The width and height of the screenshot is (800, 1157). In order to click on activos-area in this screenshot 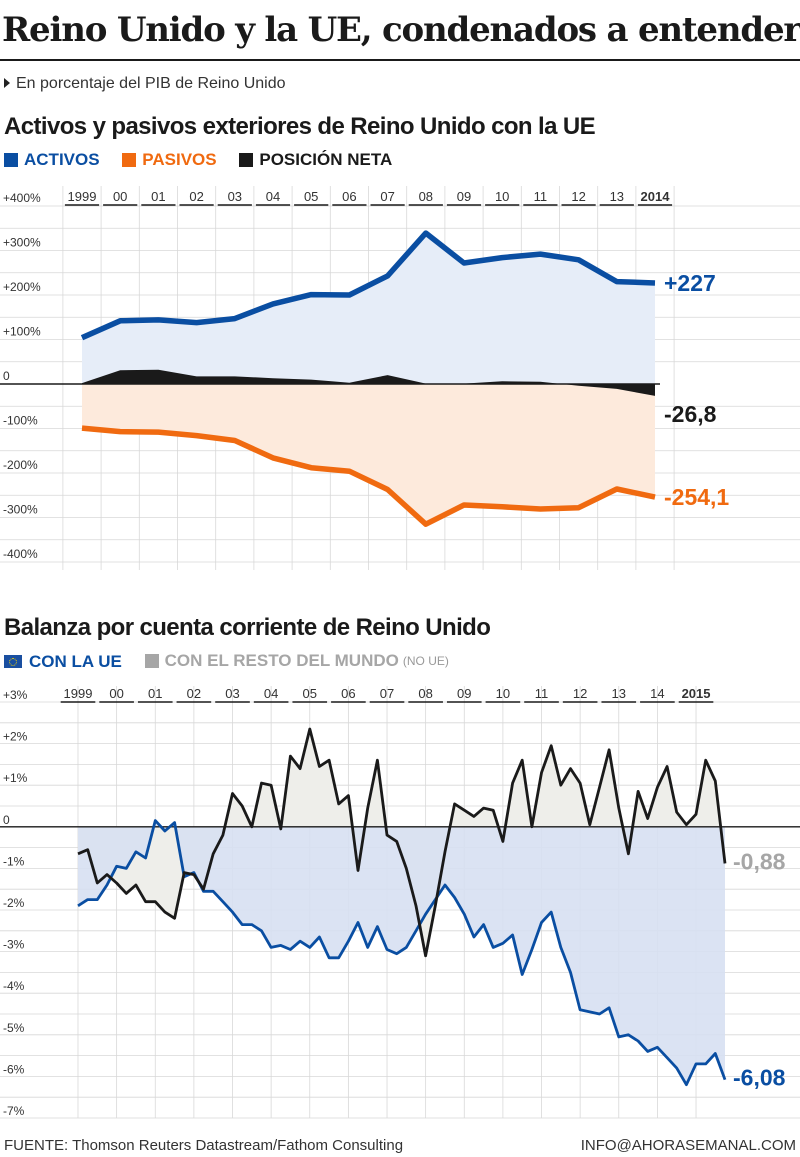, I will do `click(368, 308)`.